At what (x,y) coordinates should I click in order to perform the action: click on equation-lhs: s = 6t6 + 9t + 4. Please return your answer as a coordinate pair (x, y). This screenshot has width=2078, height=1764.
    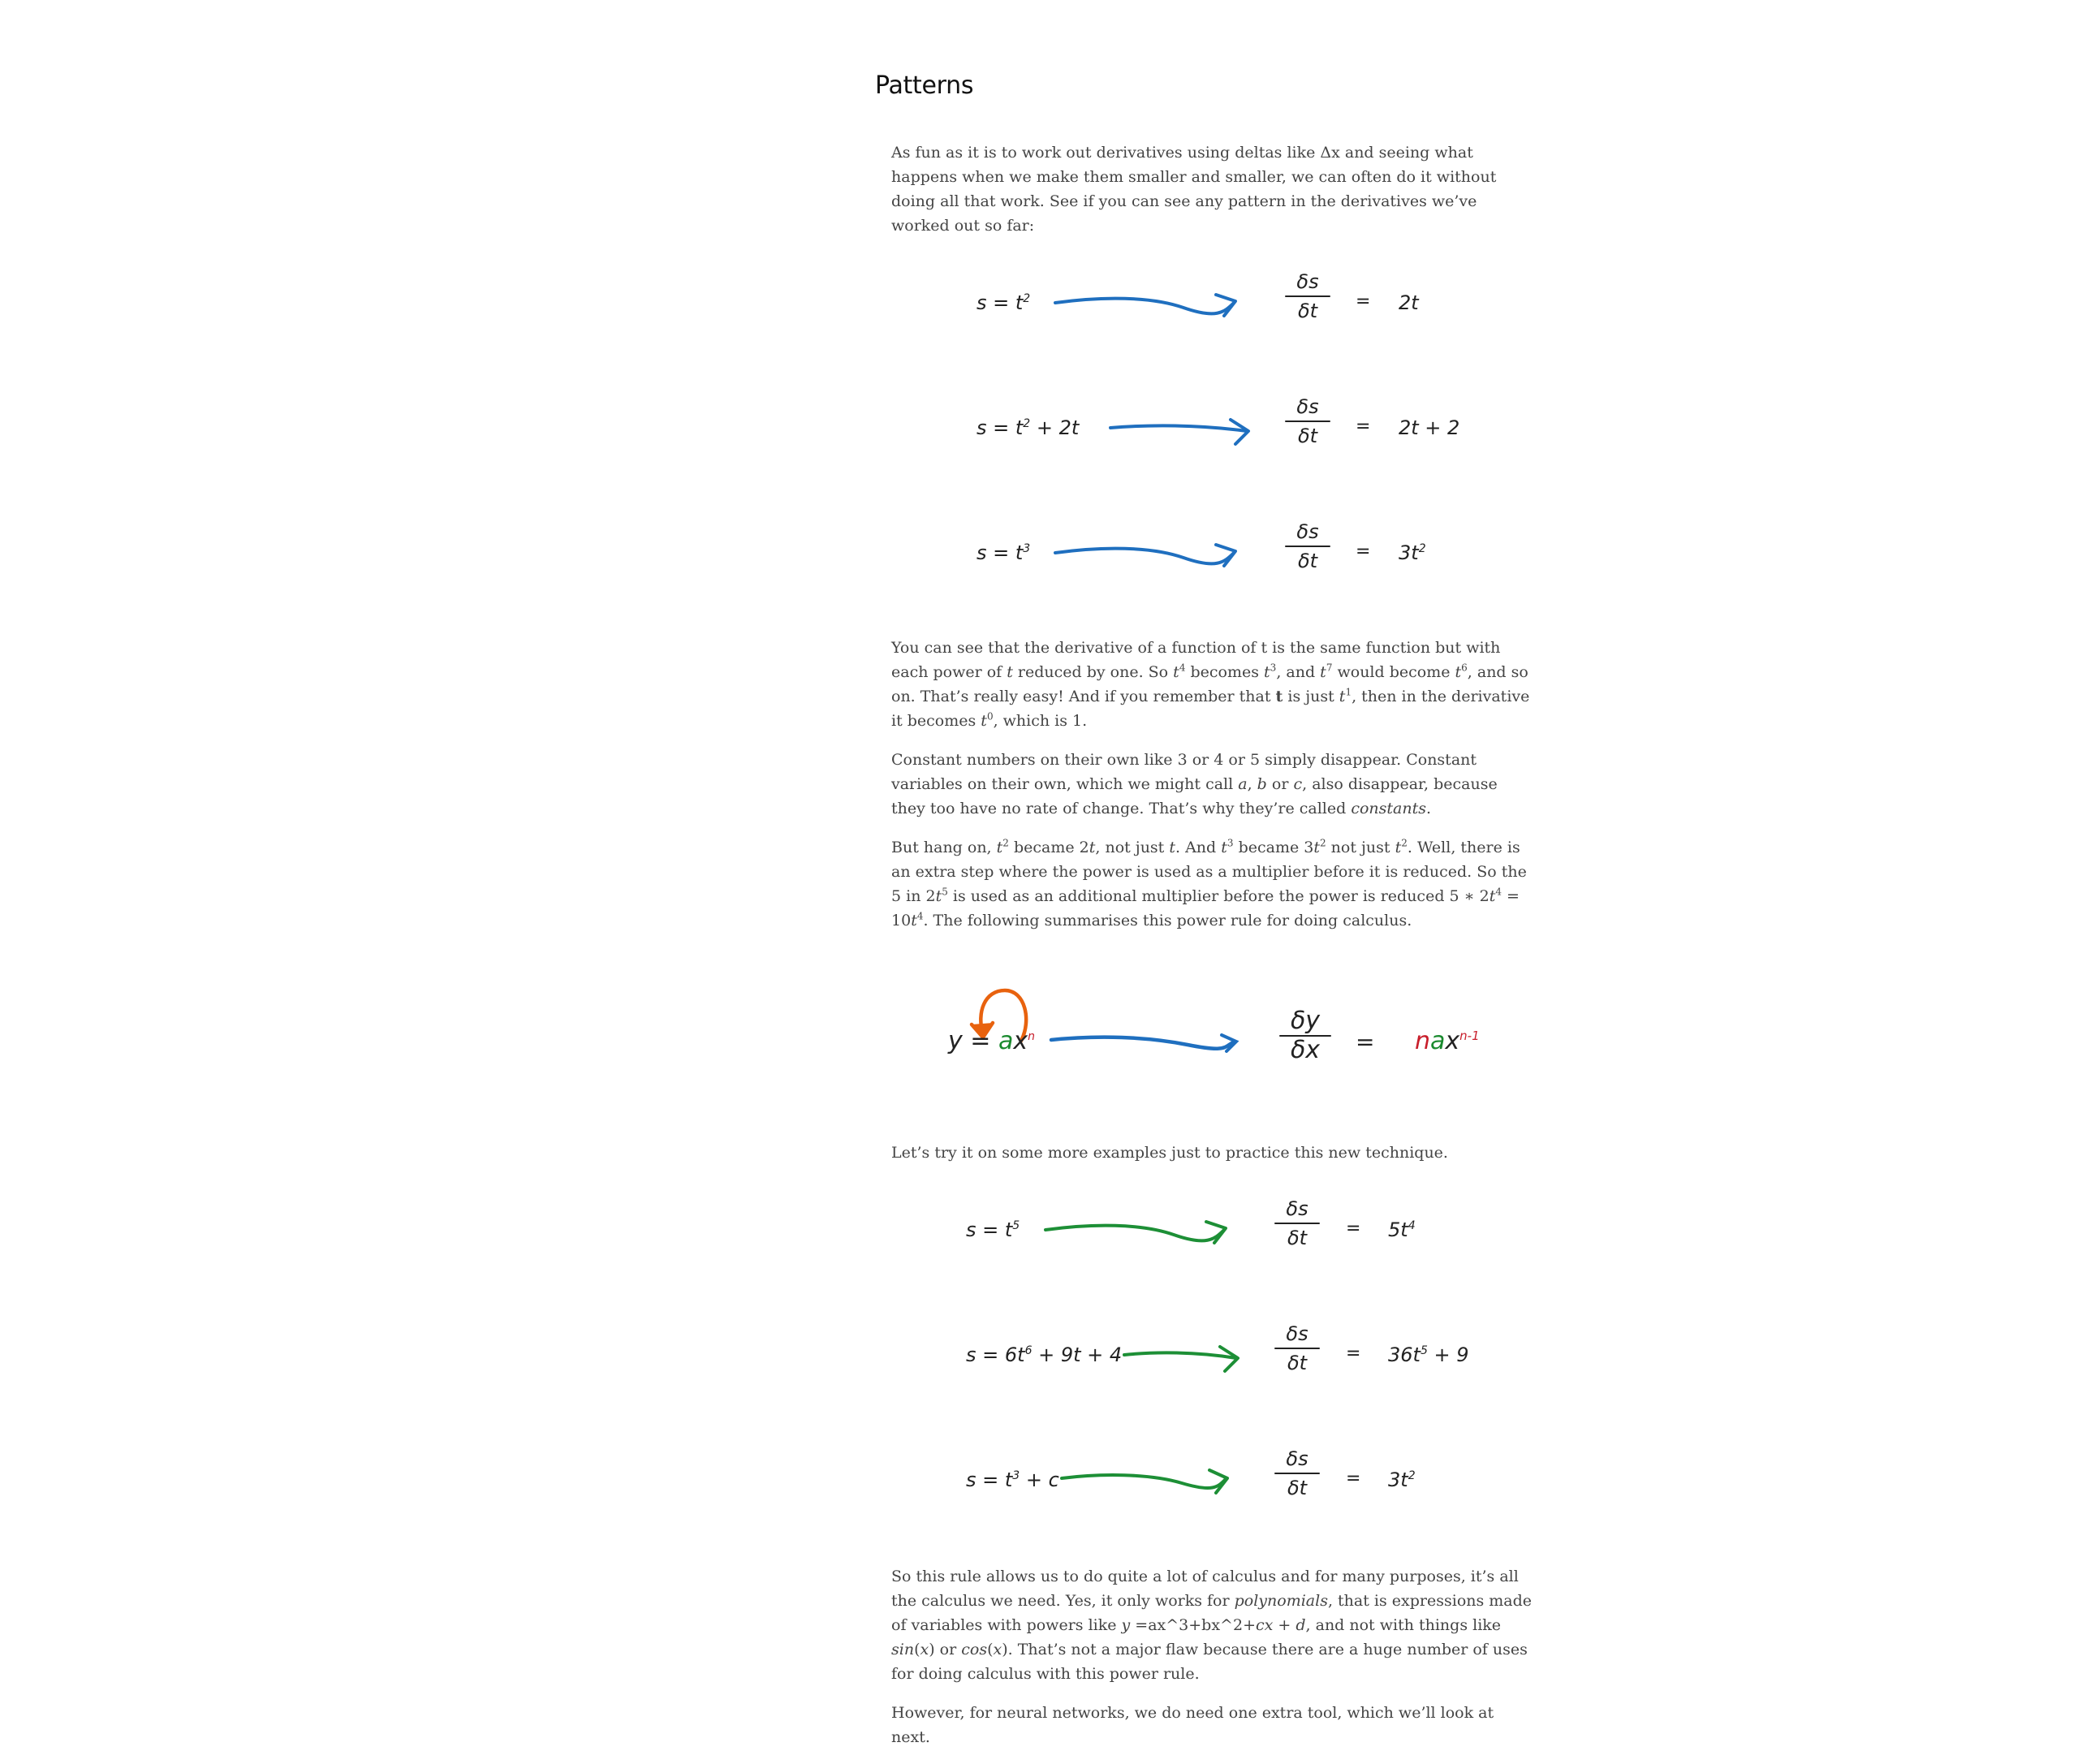
    Looking at the image, I should click on (1044, 1354).